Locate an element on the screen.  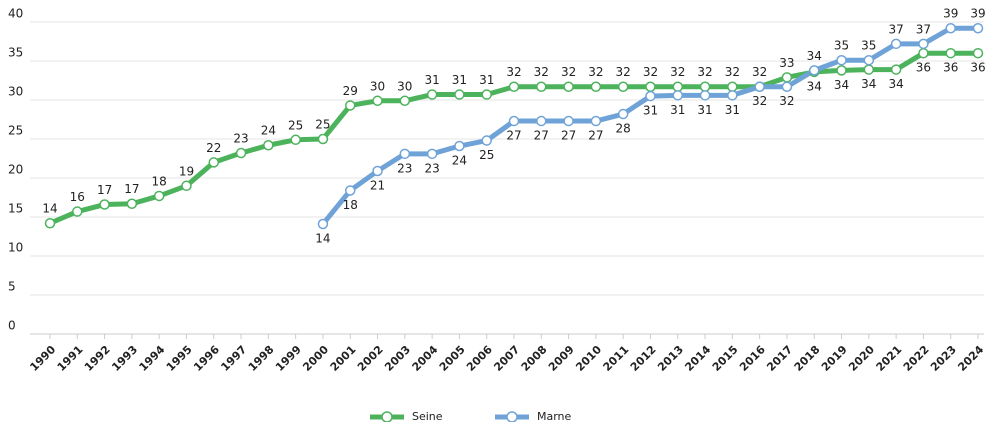
x-tick-label: 2004 is located at coordinates (425, 358).